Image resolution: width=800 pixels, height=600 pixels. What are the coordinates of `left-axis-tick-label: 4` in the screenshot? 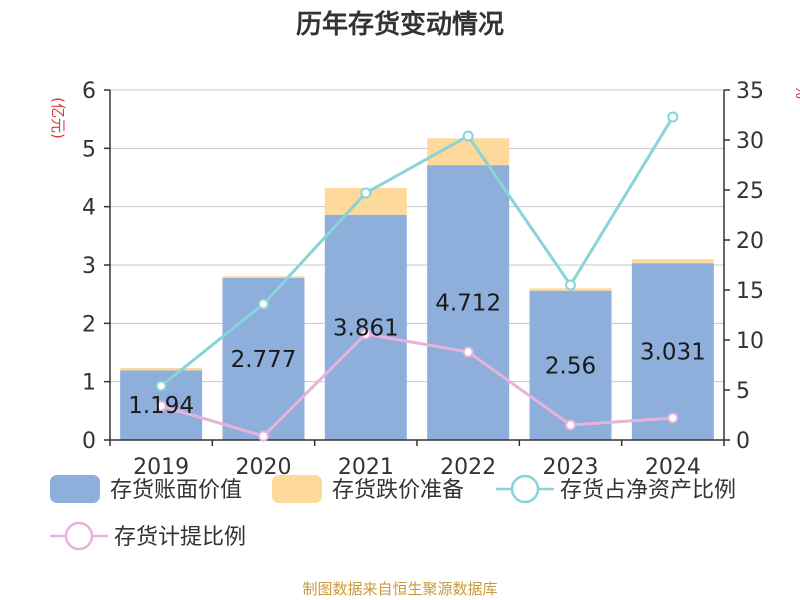 It's located at (89, 208).